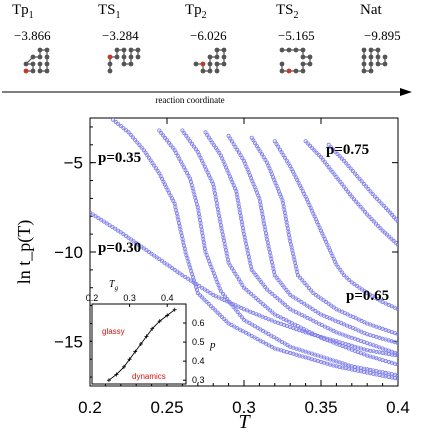 The width and height of the screenshot is (436, 442). I want to click on stage-name-4: TS2, so click(287, 11).